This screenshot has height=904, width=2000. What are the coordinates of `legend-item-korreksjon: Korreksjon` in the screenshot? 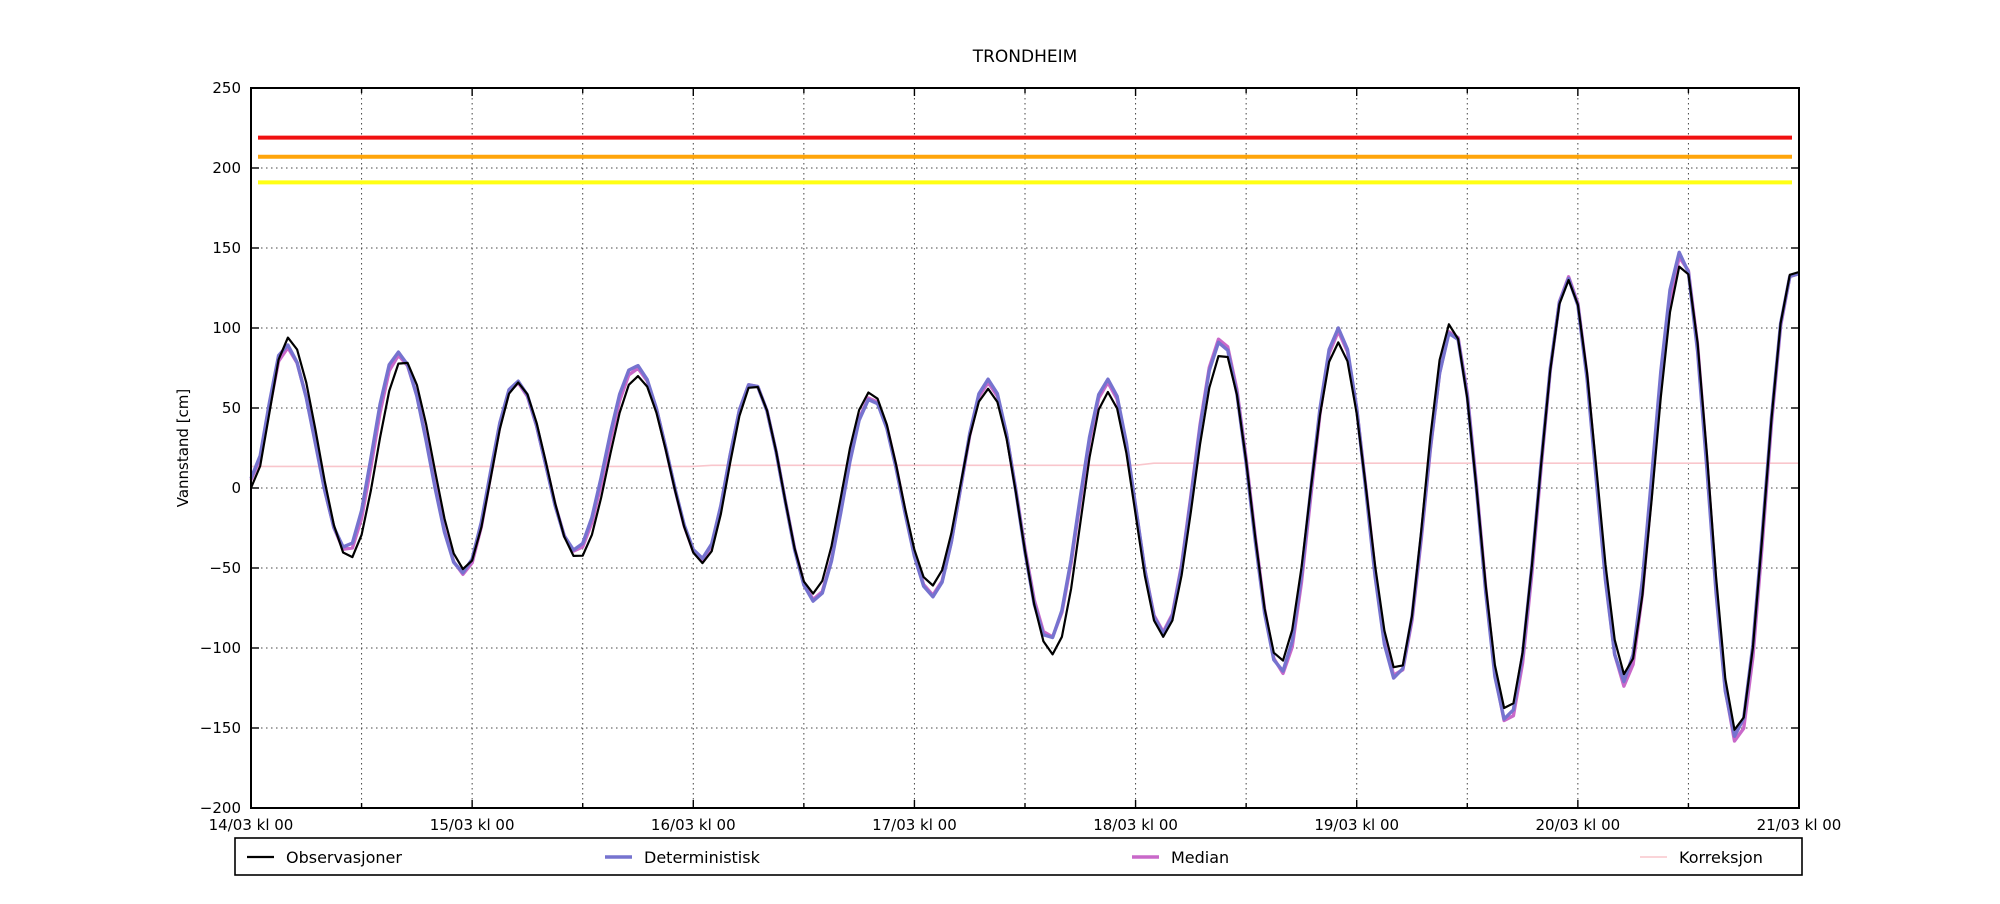 It's located at (1701, 857).